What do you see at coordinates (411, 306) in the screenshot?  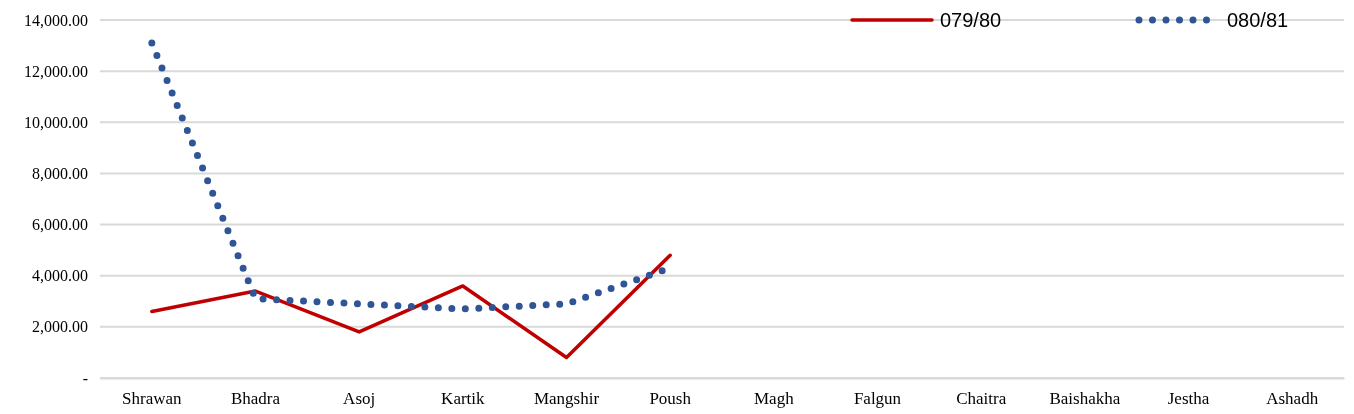 I see `line-series` at bounding box center [411, 306].